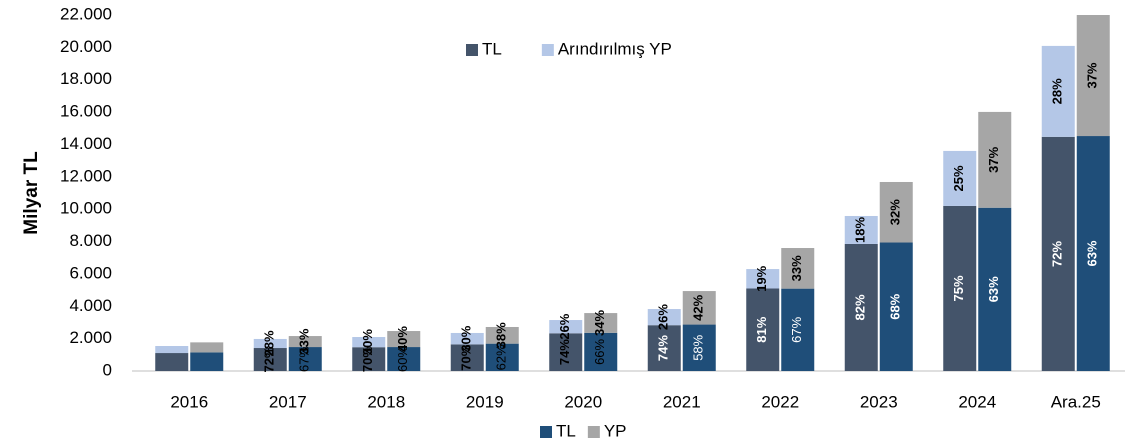  What do you see at coordinates (86, 175) in the screenshot?
I see `y-tick-label: 12.000` at bounding box center [86, 175].